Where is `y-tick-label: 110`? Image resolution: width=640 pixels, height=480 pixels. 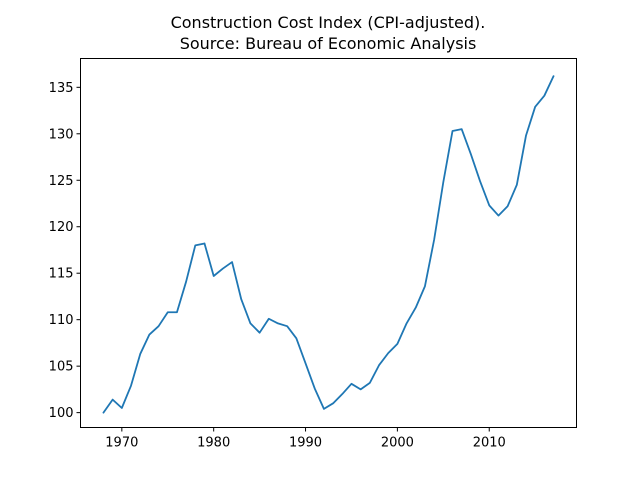
y-tick-label: 110 is located at coordinates (61, 320).